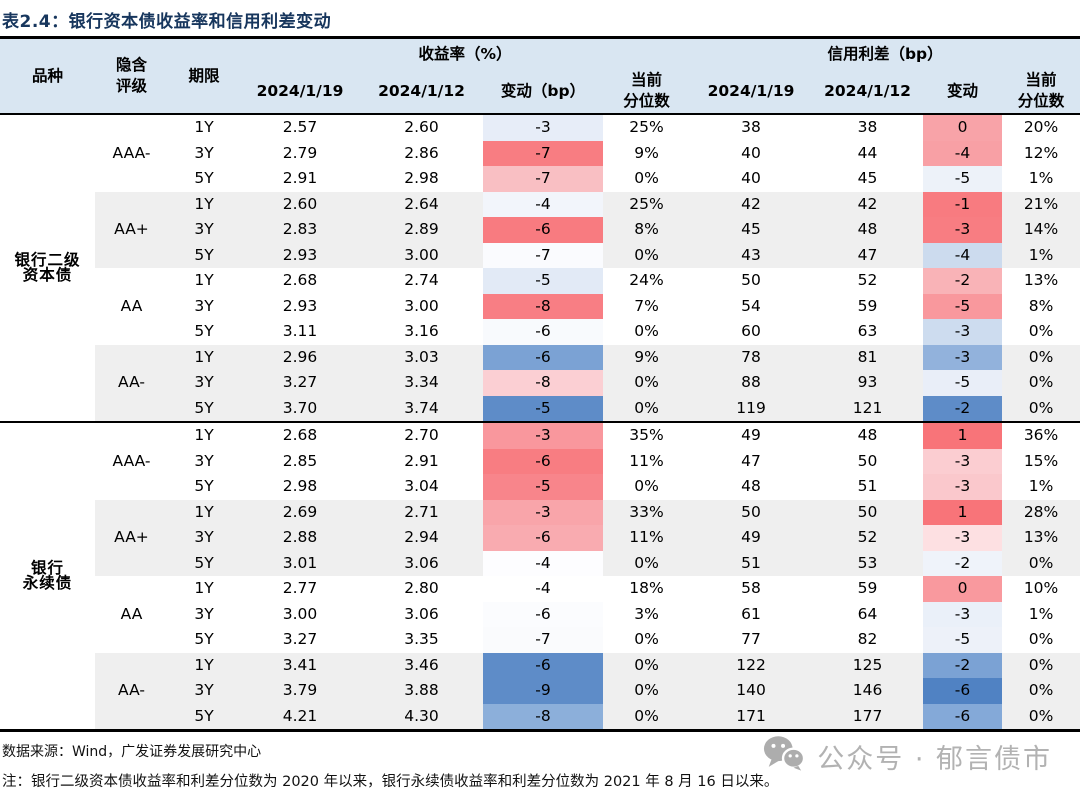 The height and width of the screenshot is (791, 1080). What do you see at coordinates (421, 563) in the screenshot?
I see `yield-prev-cell: 3.06` at bounding box center [421, 563].